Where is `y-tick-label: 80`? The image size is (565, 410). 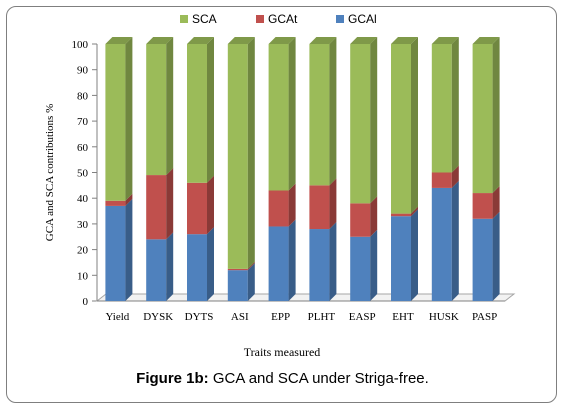 y-tick-label: 80 is located at coordinates (83, 96).